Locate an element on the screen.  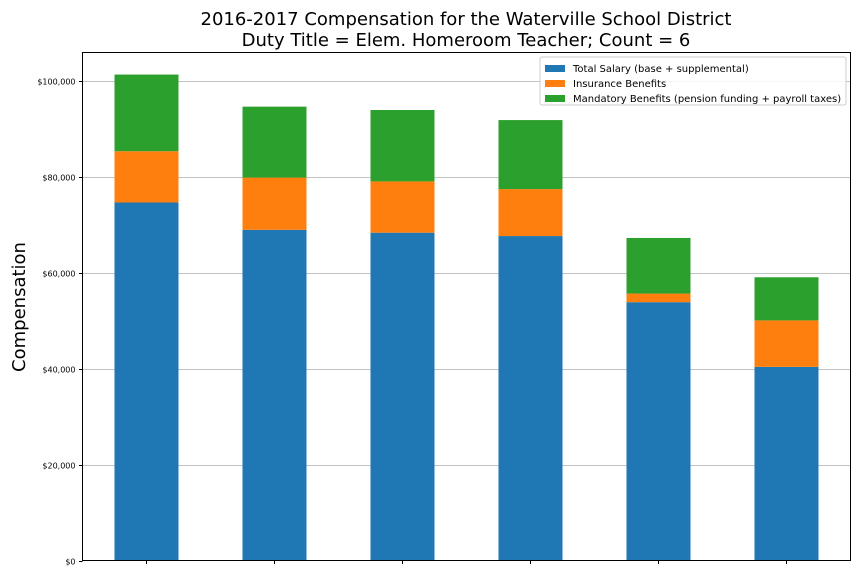
legend-label: Total Salary (base + supplemental) is located at coordinates (660, 69).